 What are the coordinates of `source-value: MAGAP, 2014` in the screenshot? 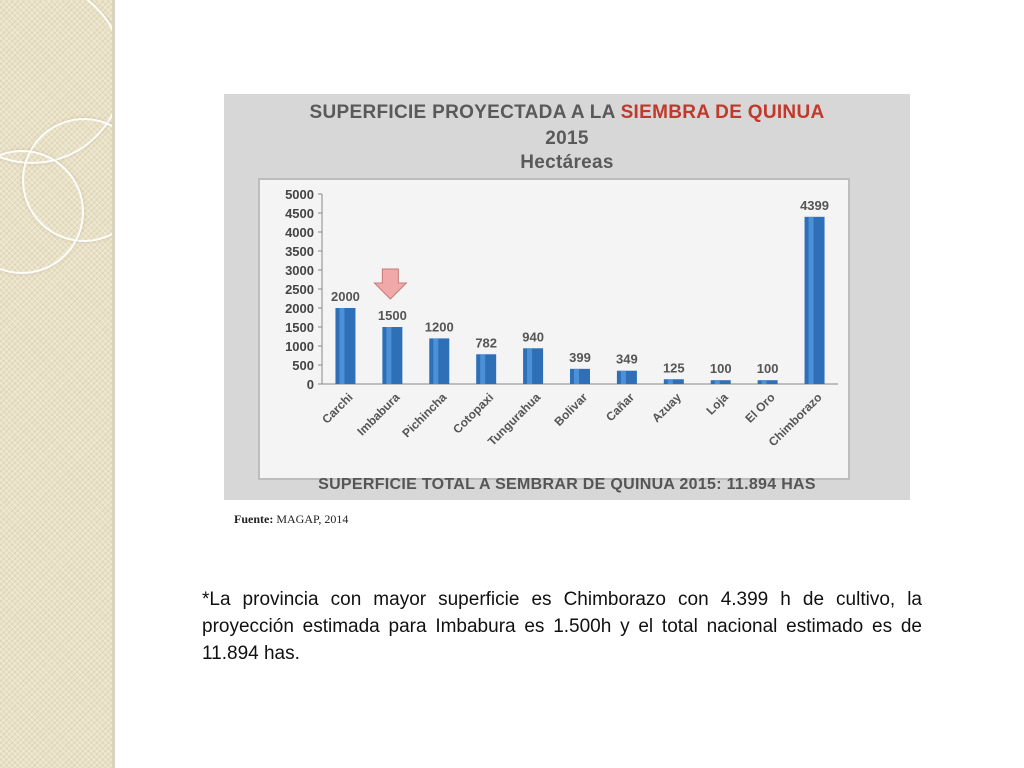 It's located at (312, 519).